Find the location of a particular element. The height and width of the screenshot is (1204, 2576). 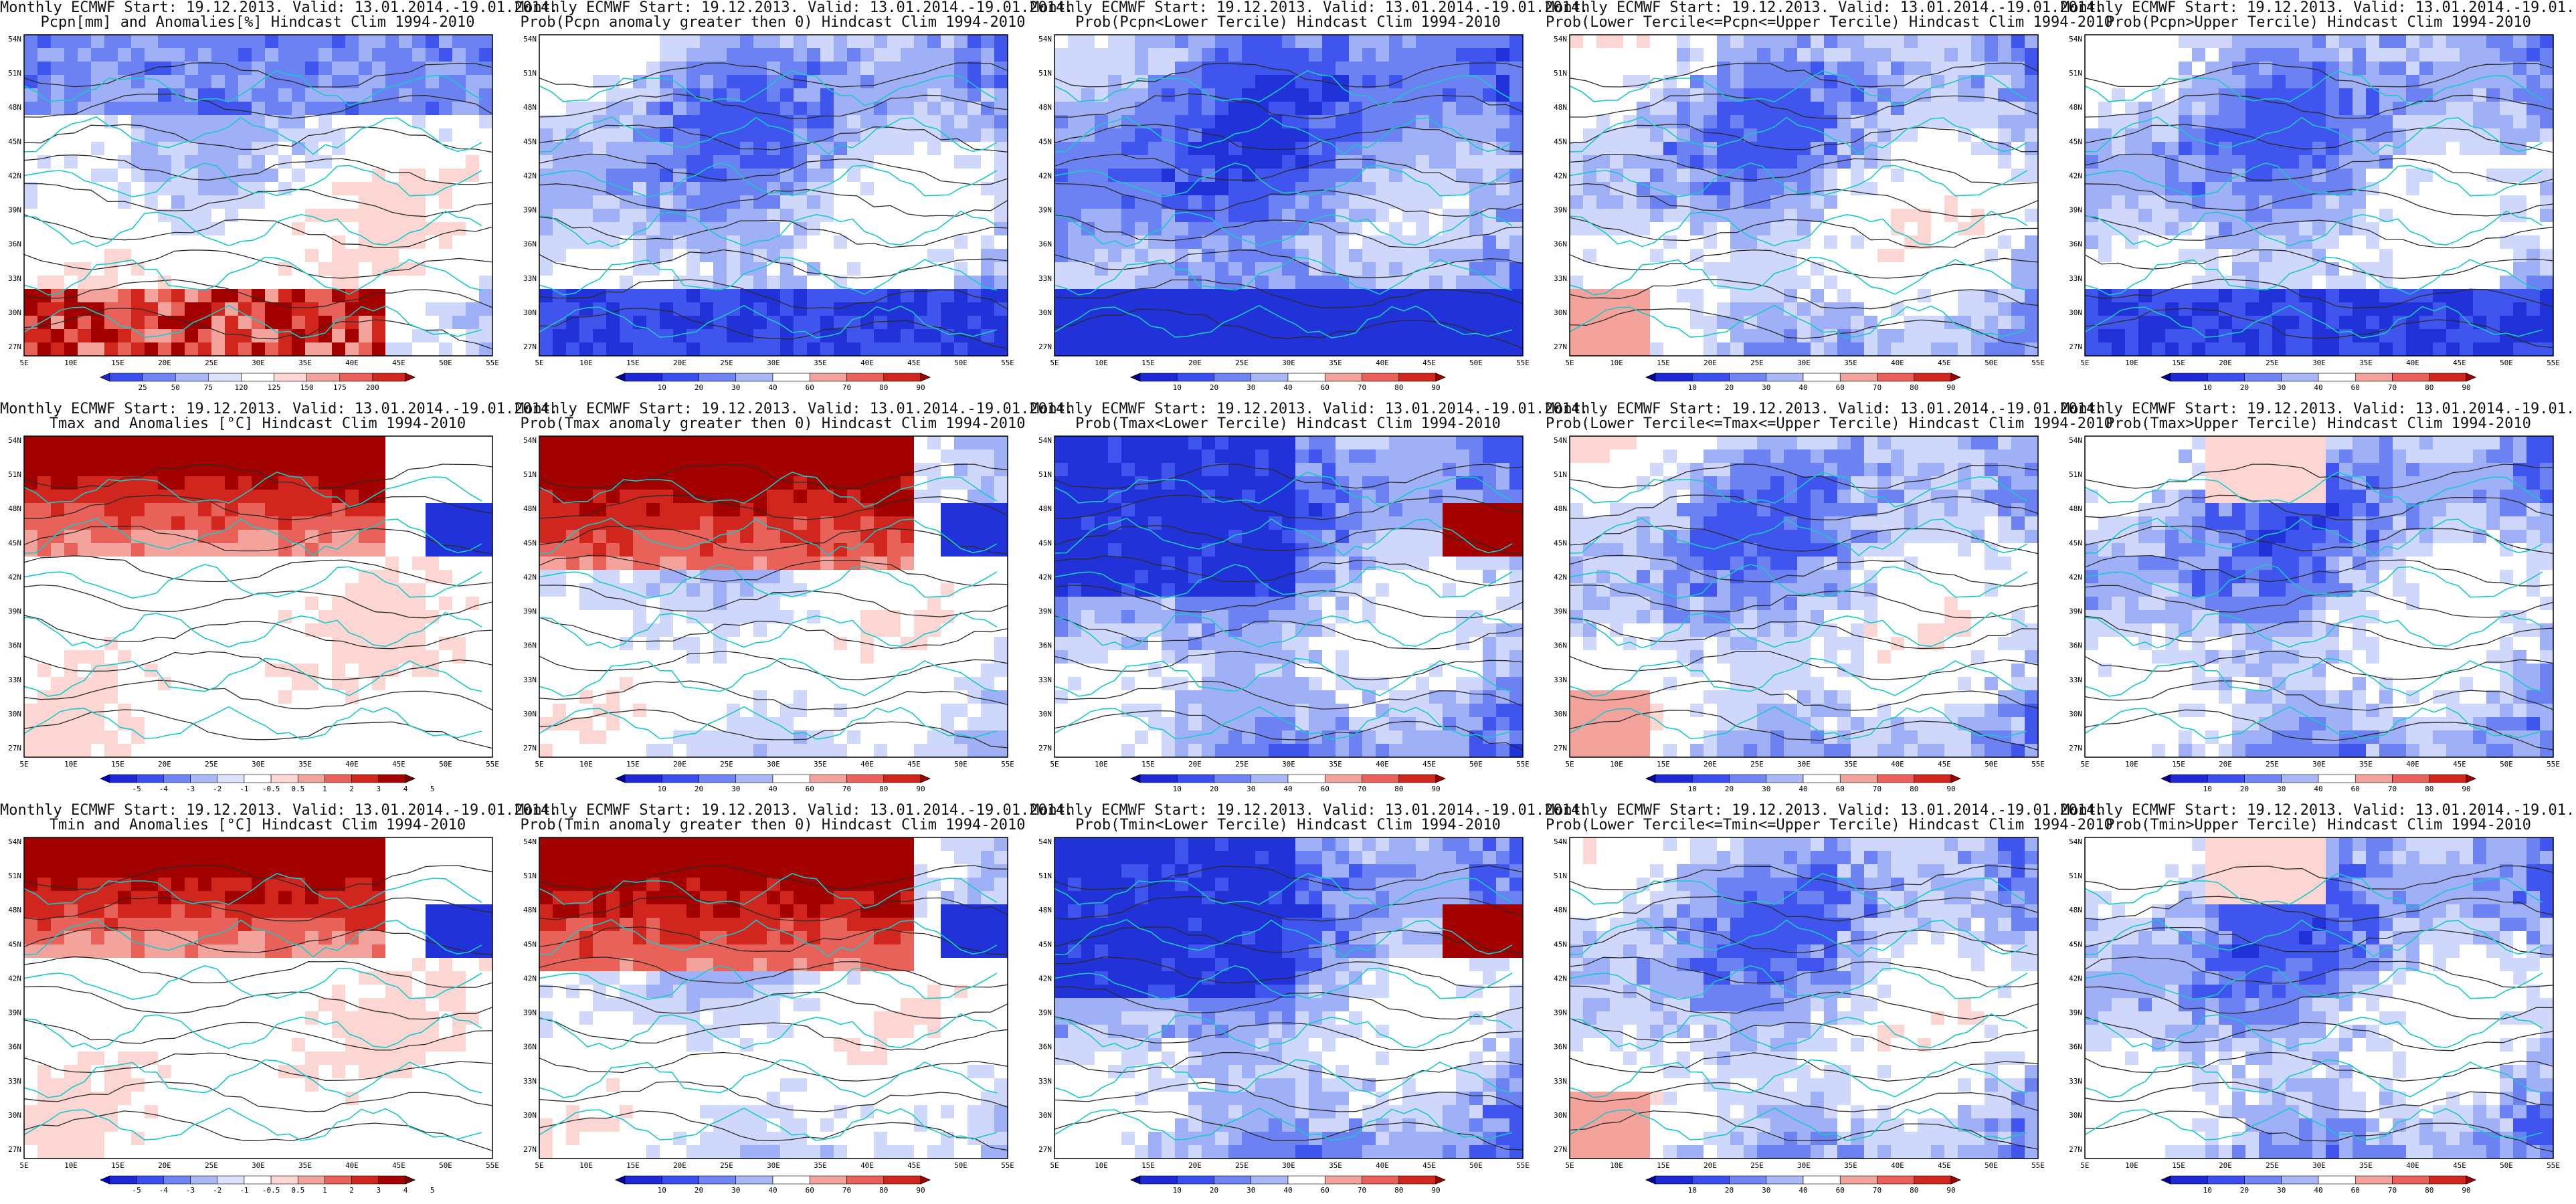

colorbar-tick-label: 0.5 is located at coordinates (297, 1190).